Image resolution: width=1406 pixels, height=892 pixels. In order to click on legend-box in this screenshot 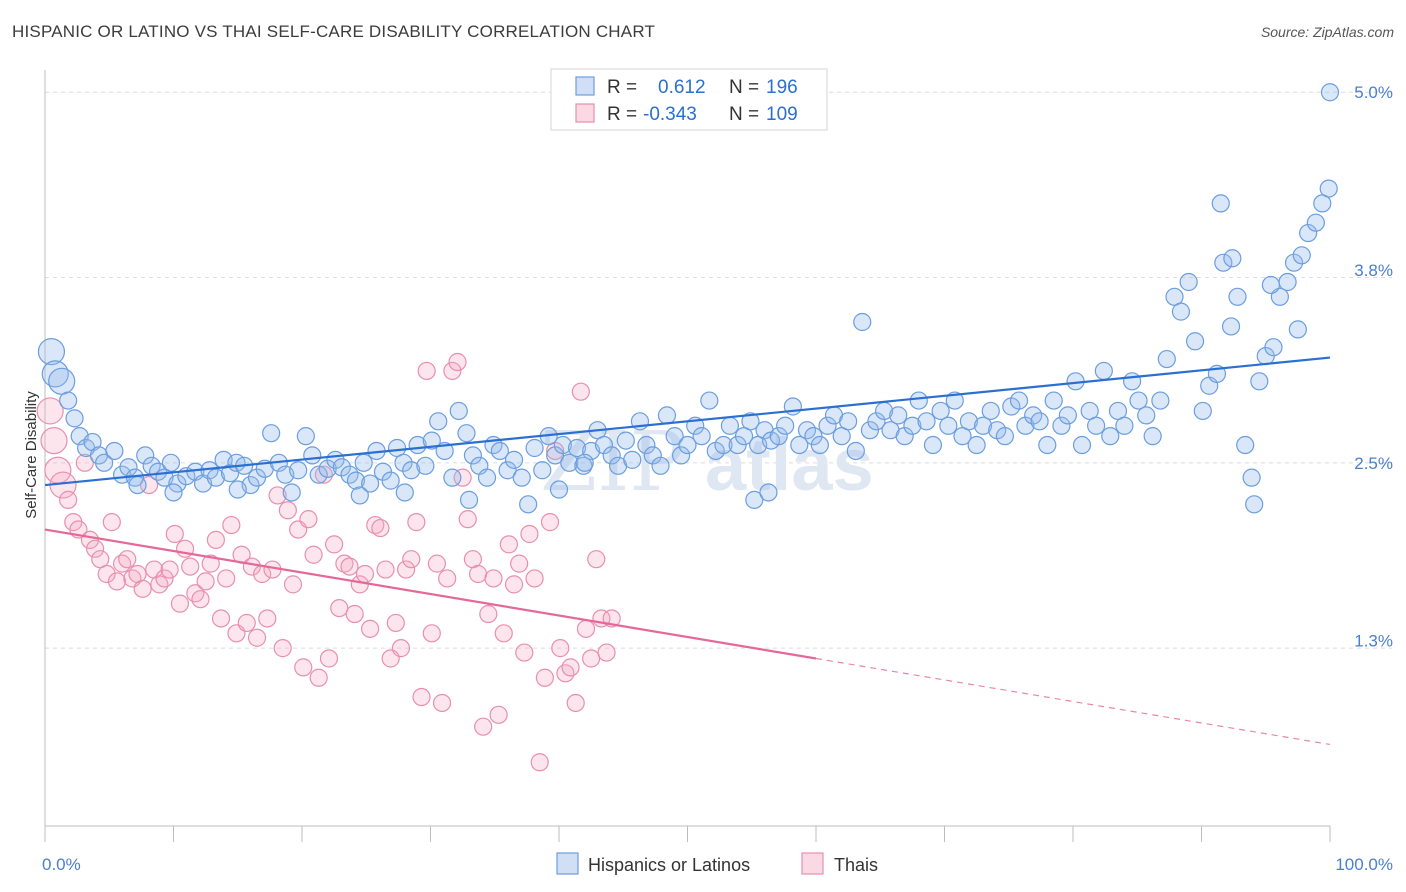, I will do `click(689, 99)`.